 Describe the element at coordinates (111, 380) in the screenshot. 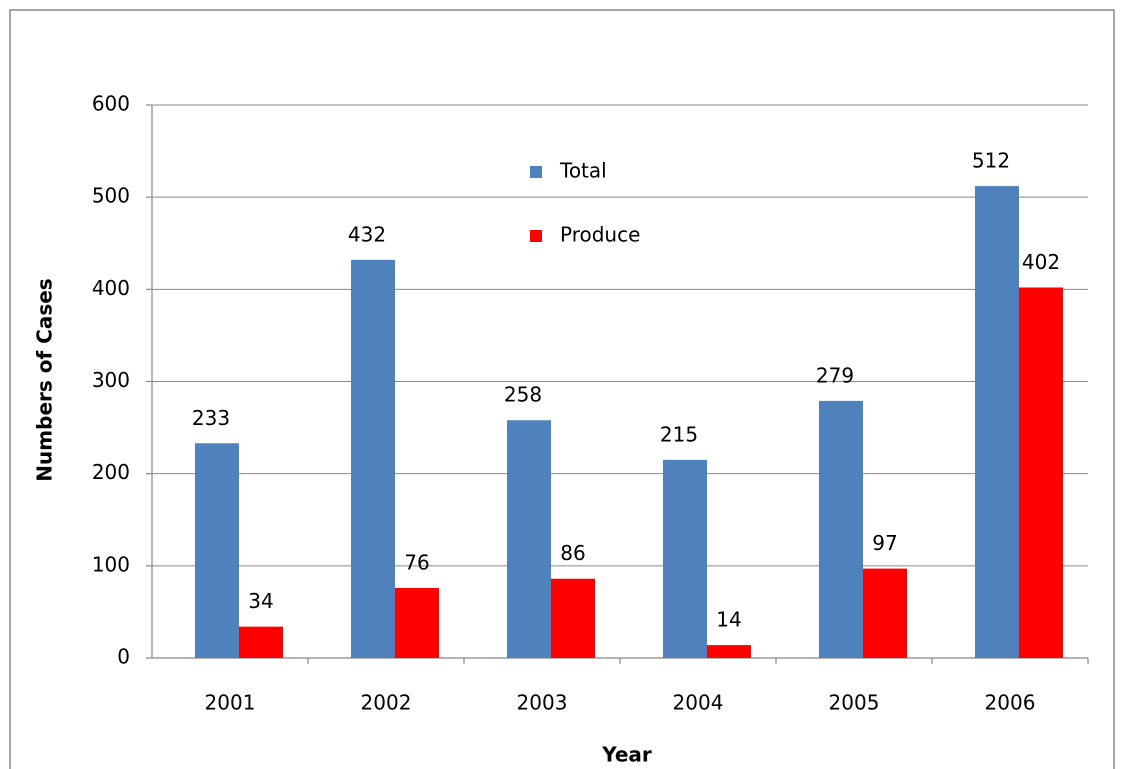

I see `y-tick-label: 300` at that location.